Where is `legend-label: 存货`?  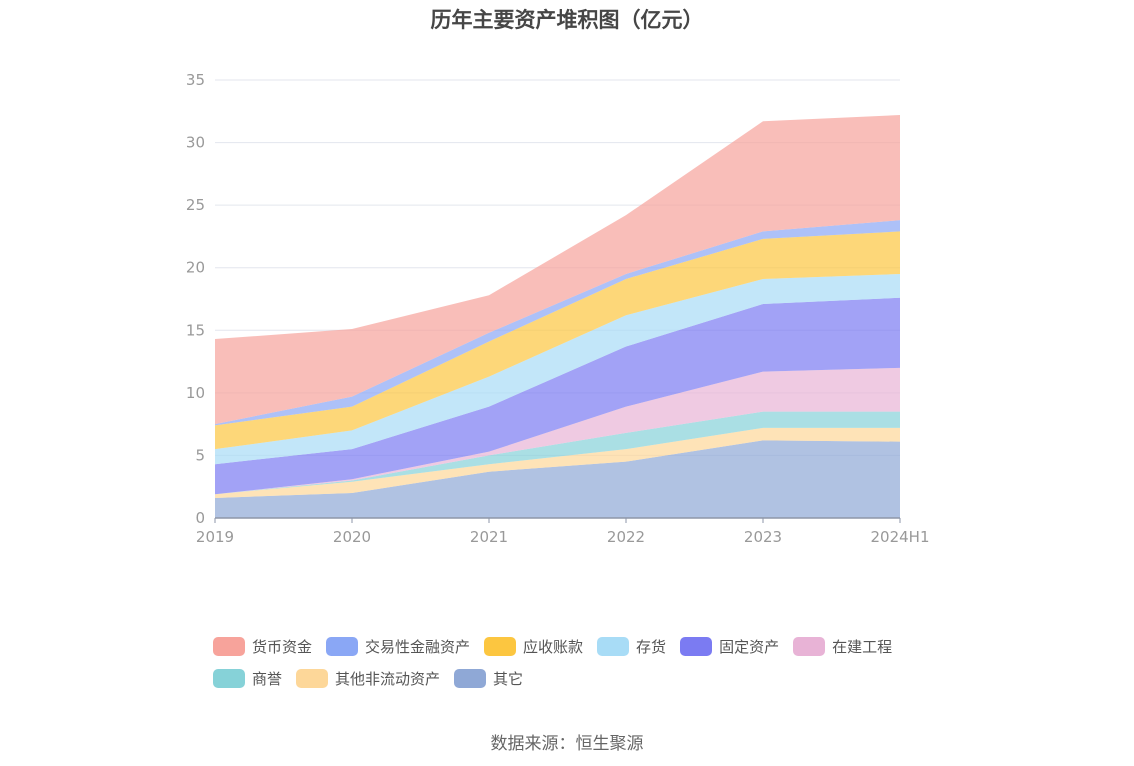
legend-label: 存货 is located at coordinates (651, 646).